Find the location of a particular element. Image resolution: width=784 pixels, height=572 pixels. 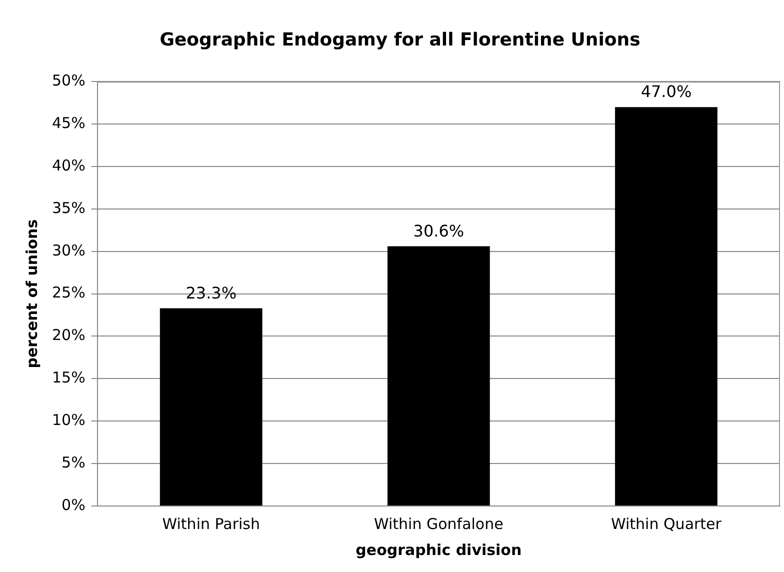

y-tick-label: 20% is located at coordinates (69, 335).